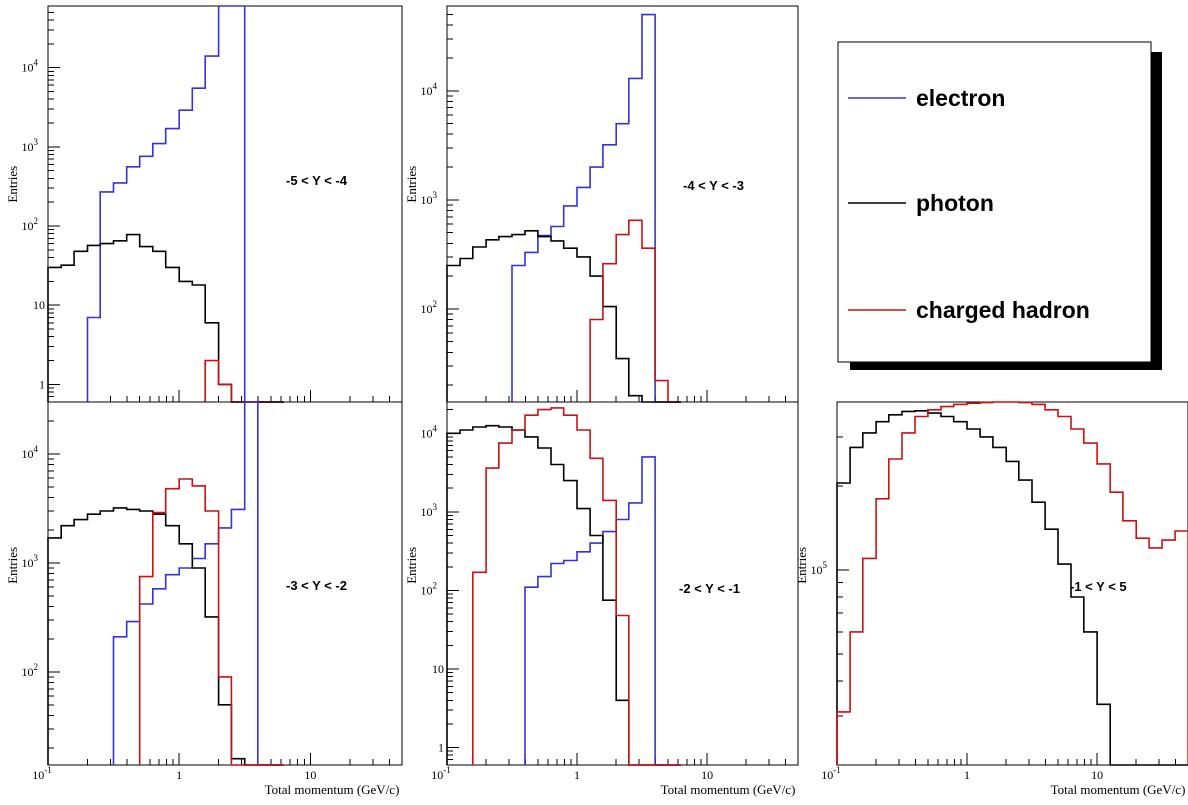  I want to click on y-tick-label: 10⁵, so click(819, 568).